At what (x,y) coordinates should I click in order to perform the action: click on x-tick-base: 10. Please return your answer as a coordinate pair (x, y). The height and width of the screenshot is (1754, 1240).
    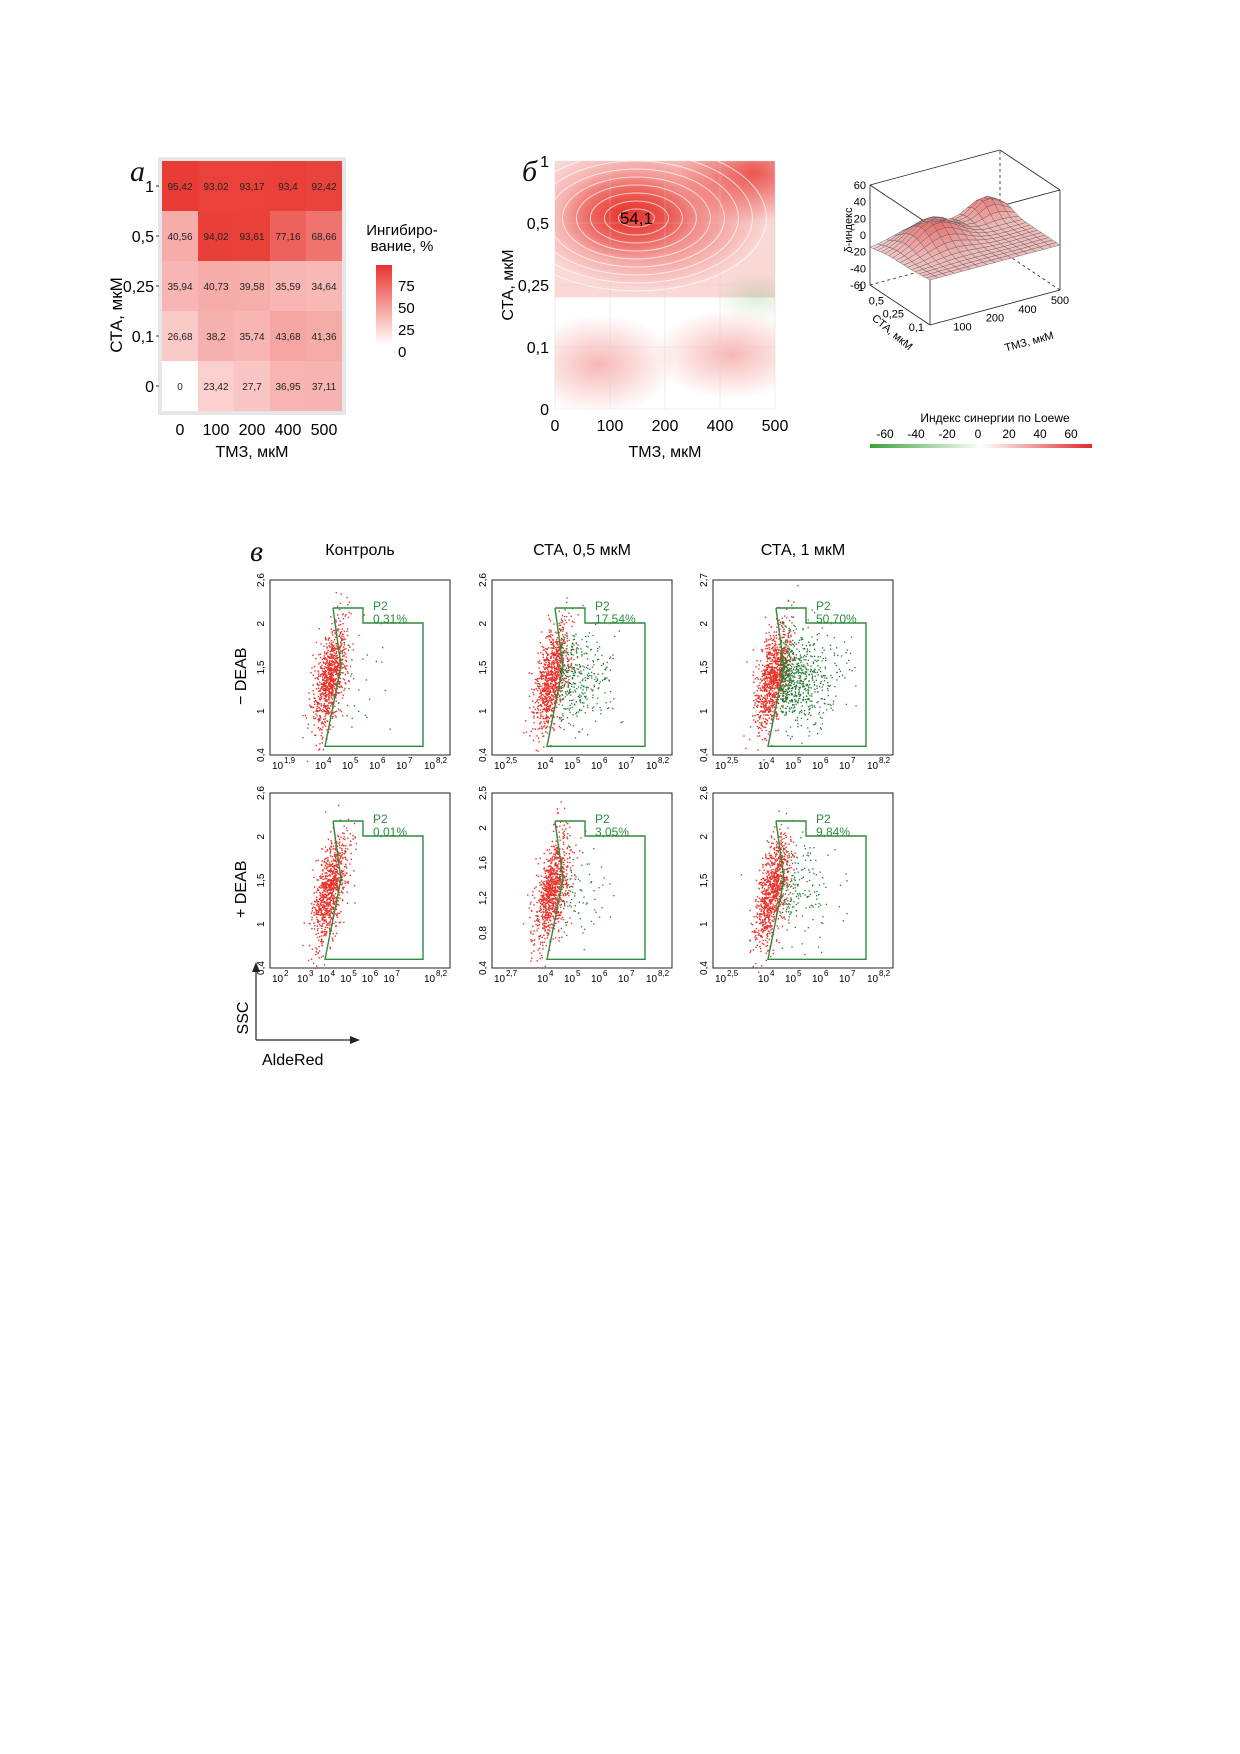
    Looking at the image, I should click on (624, 766).